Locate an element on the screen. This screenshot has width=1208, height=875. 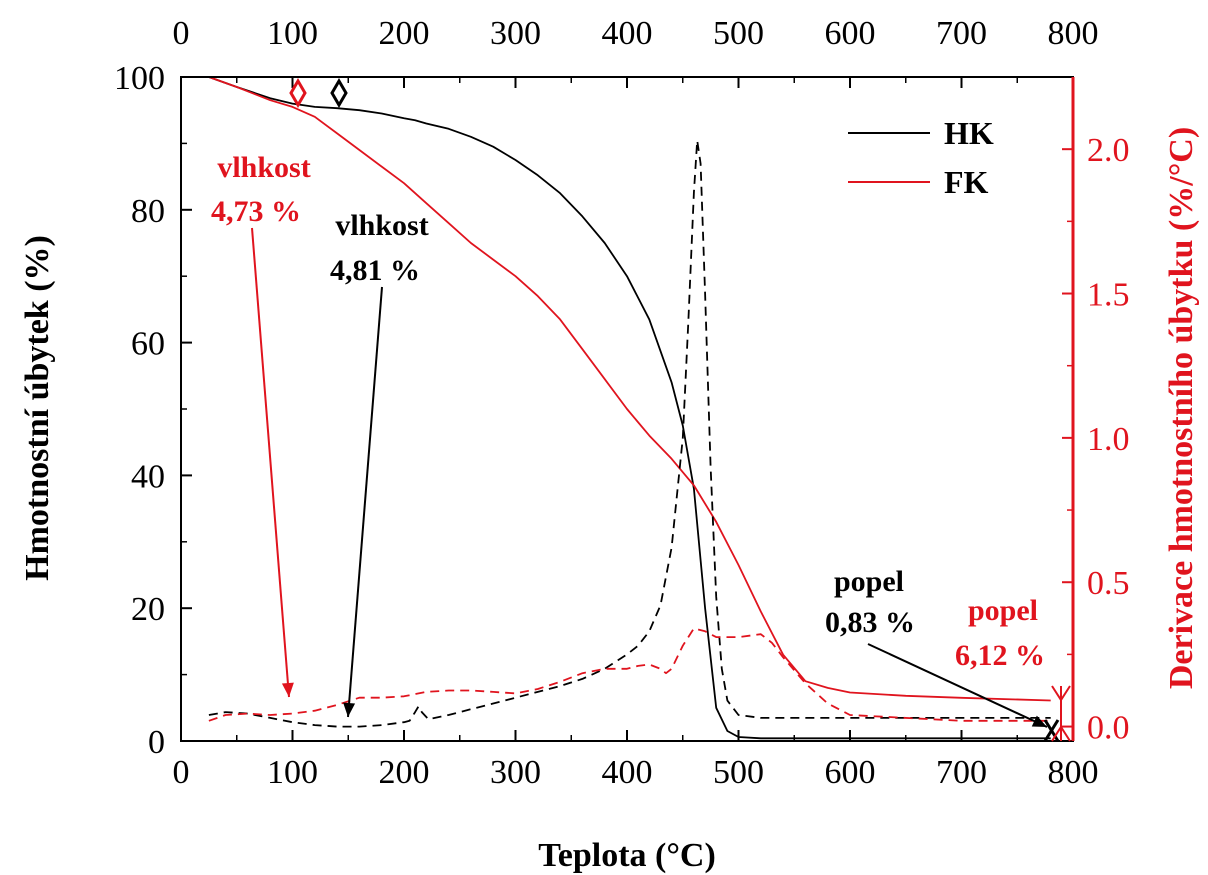
legend-label-hk: HK is located at coordinates (969, 133).